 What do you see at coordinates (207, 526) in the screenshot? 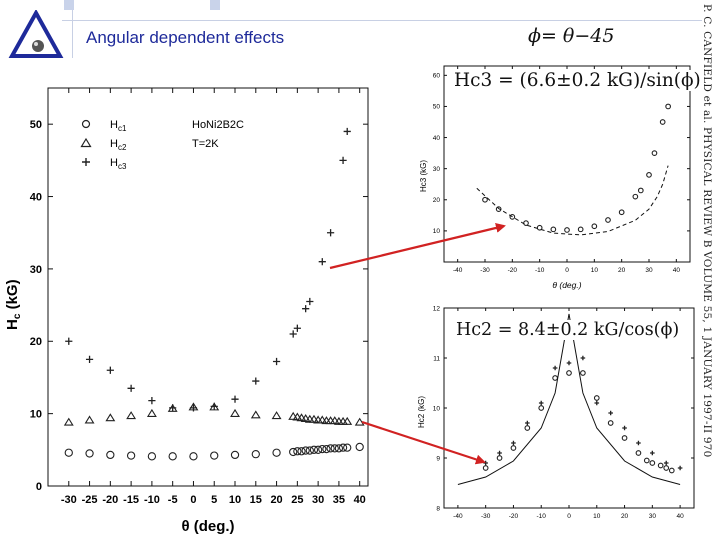
I see `main-xlabel: θ (deg.)` at bounding box center [207, 526].